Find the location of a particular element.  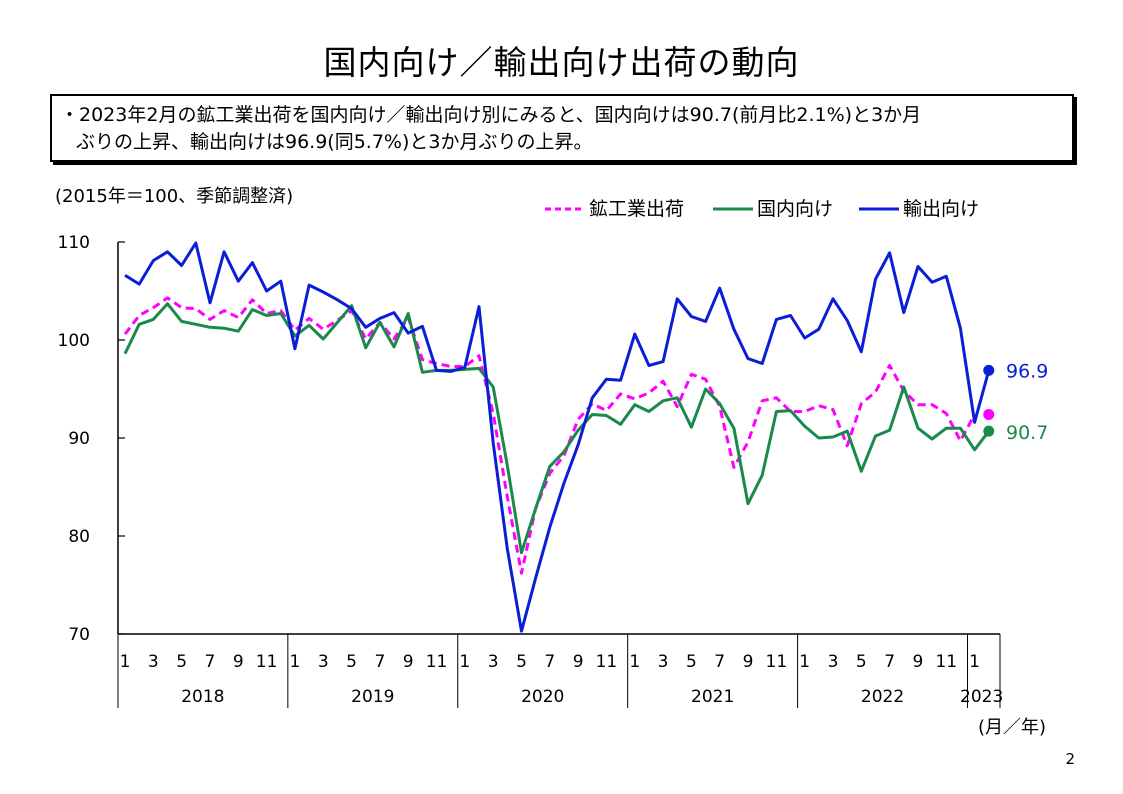

year-label: 2022 is located at coordinates (882, 697).